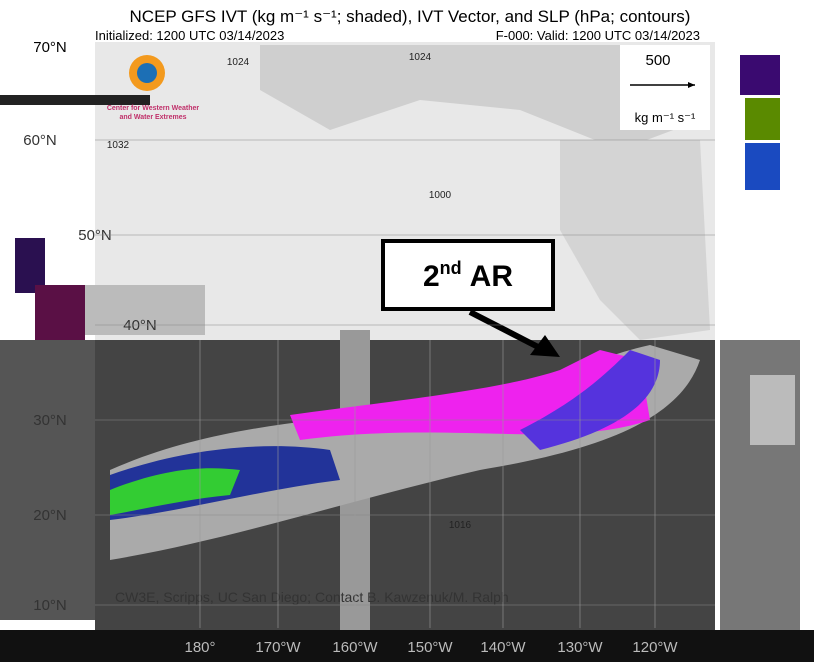 This screenshot has height=662, width=814. Describe the element at coordinates (50, 47) in the screenshot. I see `latitude-label: 70°N` at that location.